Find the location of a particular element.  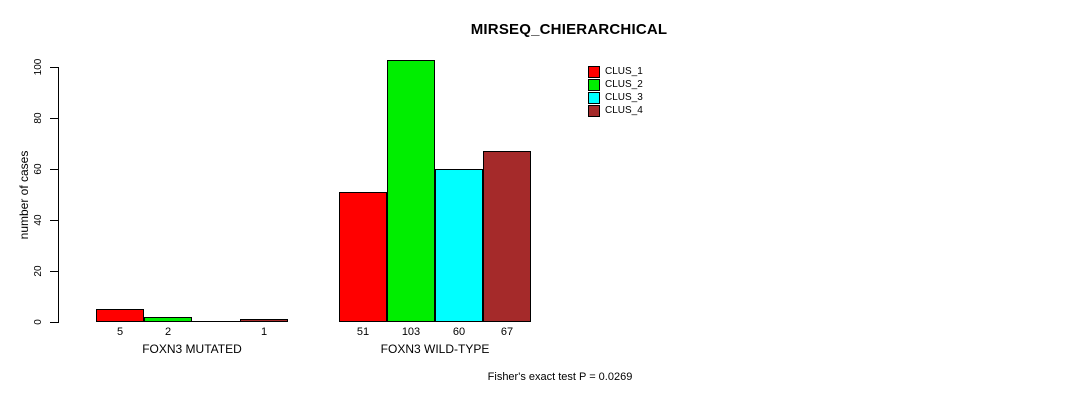

y-tick-label: 20 is located at coordinates (38, 271).